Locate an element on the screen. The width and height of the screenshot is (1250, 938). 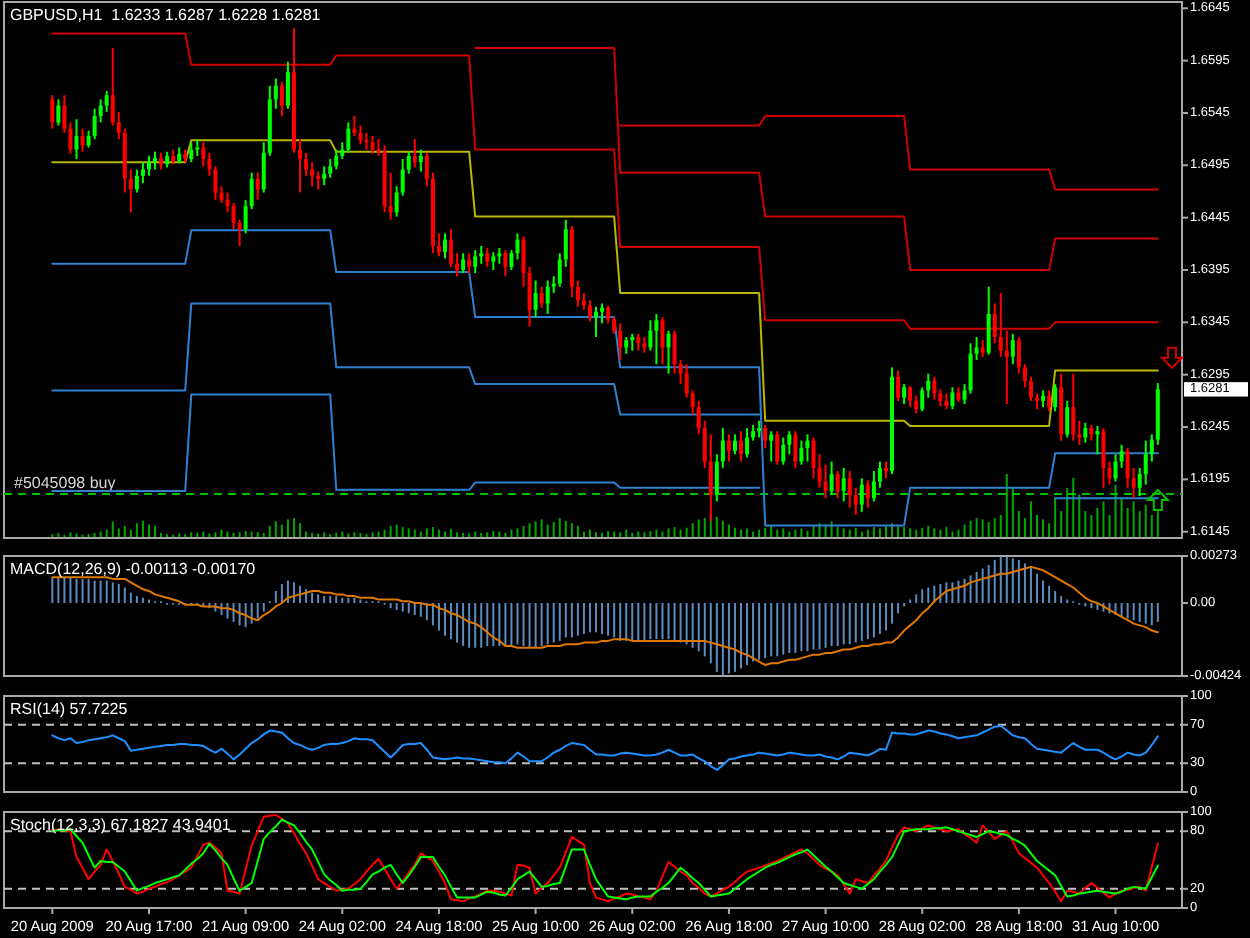
chart-title: MACD(12,26,9) -0.00113 -0.00170 is located at coordinates (133, 569).